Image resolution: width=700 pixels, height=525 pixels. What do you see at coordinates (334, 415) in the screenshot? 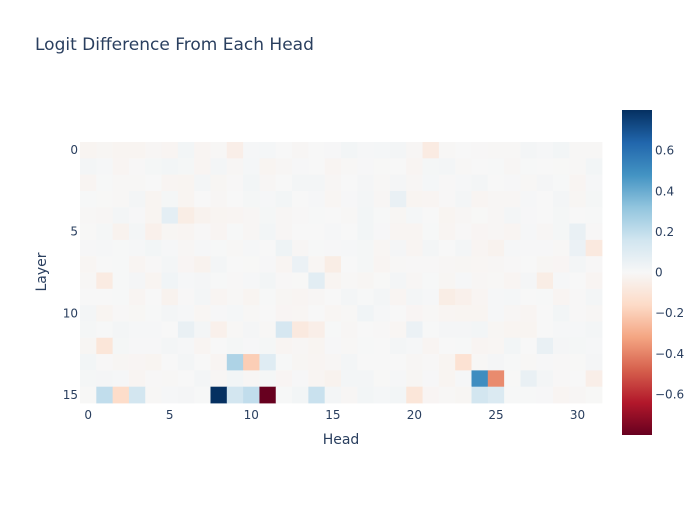
I see `x-axis-ticks: 0 5 10 15 20 25 30` at bounding box center [334, 415].